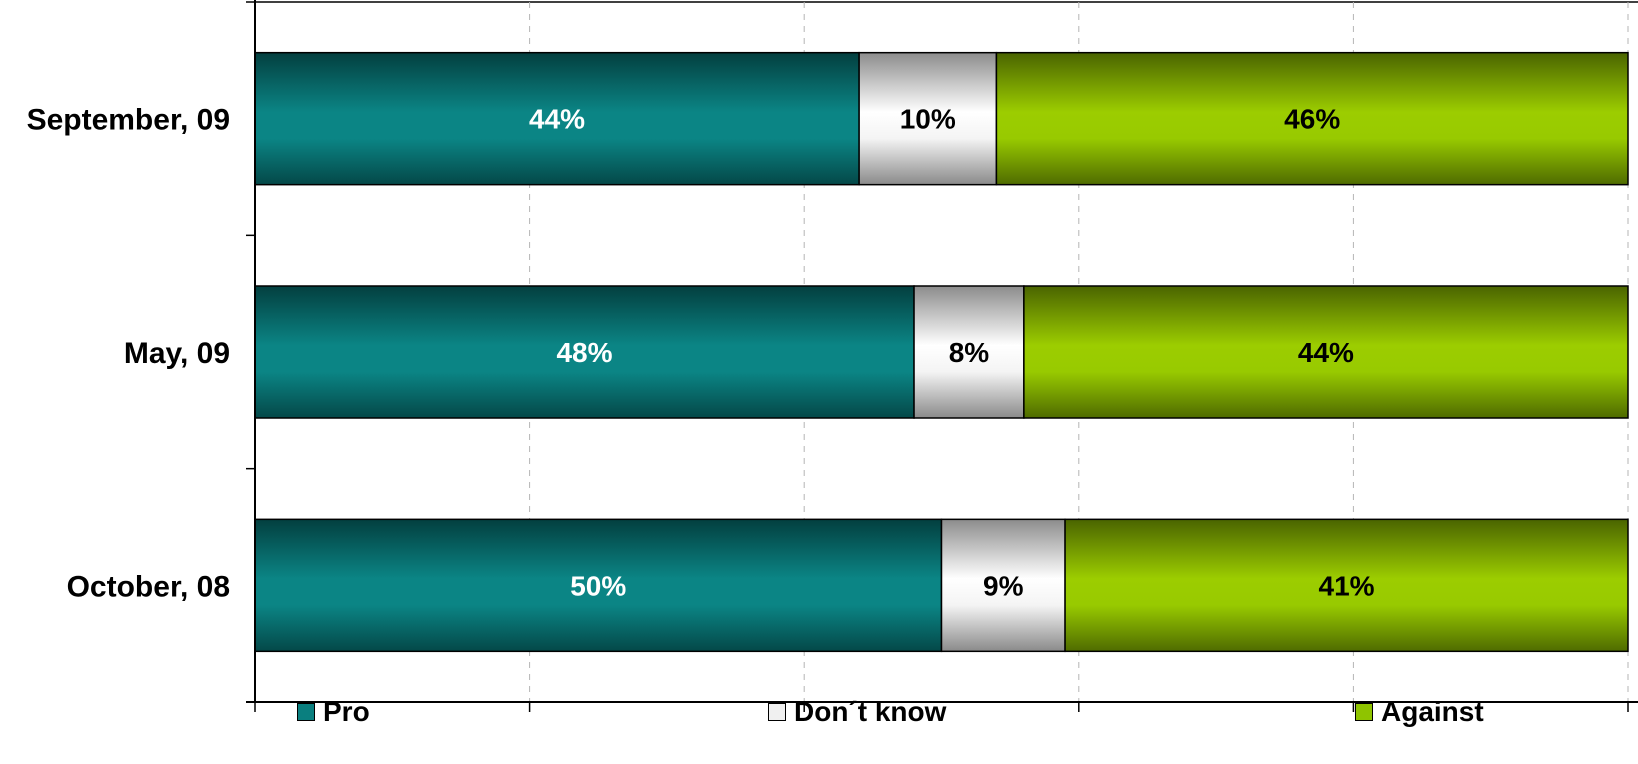  I want to click on legend-swatch-dont-know, so click(777, 712).